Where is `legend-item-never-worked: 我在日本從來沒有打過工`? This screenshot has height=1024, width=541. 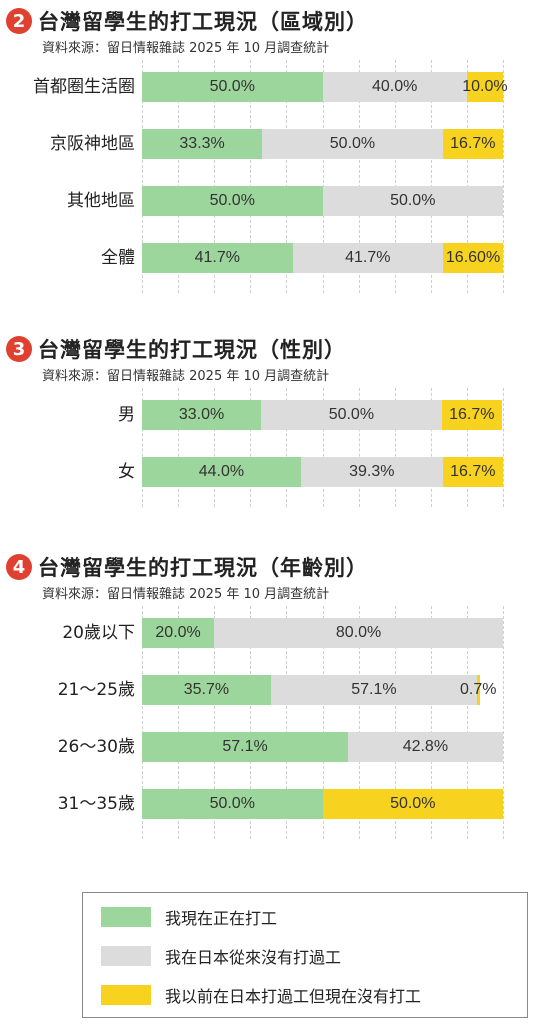
legend-item-never-worked: 我在日本從來沒有打過工 is located at coordinates (221, 956).